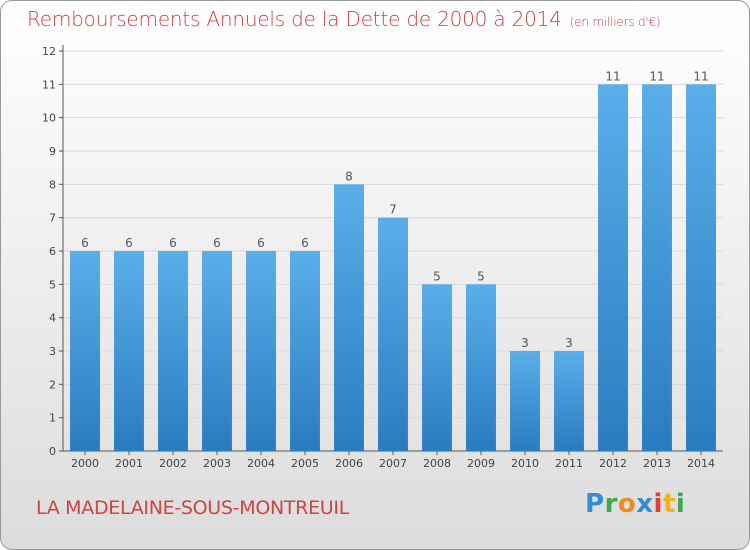  Describe the element at coordinates (569, 401) in the screenshot. I see `bar-2011` at that location.